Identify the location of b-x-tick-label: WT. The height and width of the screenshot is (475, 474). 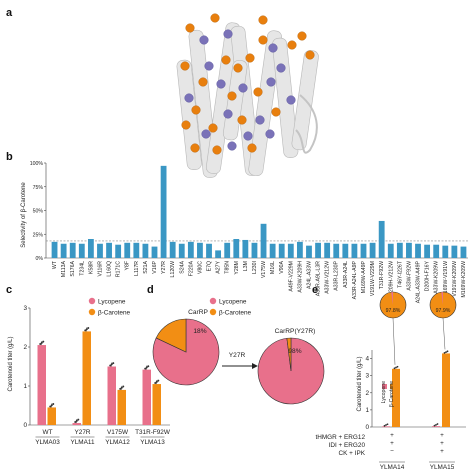
(55, 264).